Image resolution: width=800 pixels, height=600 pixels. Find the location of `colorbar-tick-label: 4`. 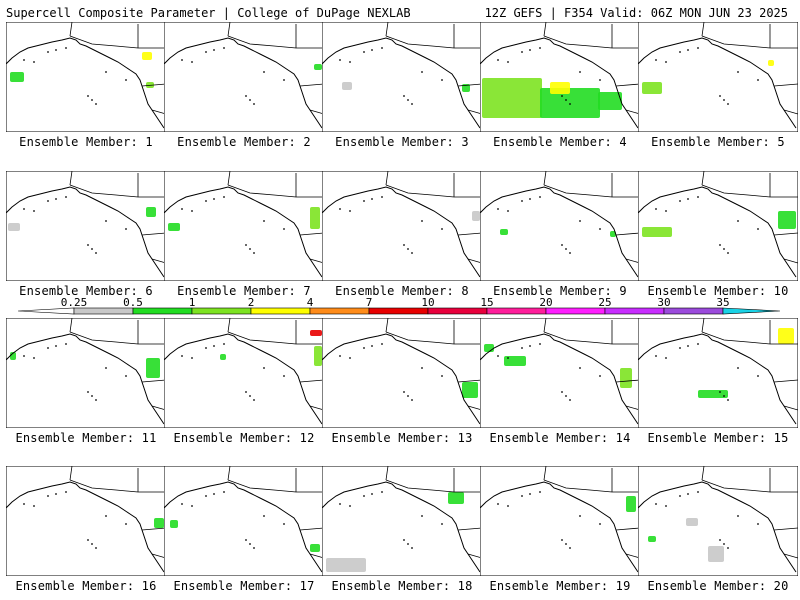

colorbar-tick-label: 4 is located at coordinates (310, 302).